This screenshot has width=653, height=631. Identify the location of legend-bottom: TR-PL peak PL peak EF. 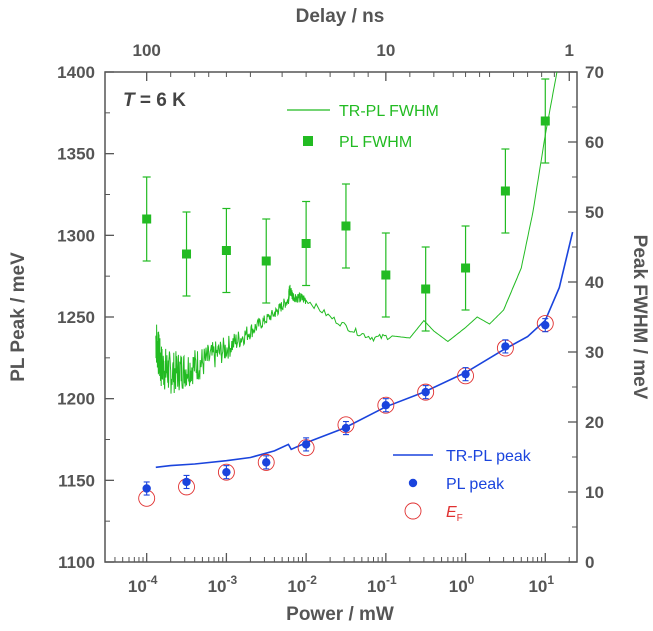
(462, 486).